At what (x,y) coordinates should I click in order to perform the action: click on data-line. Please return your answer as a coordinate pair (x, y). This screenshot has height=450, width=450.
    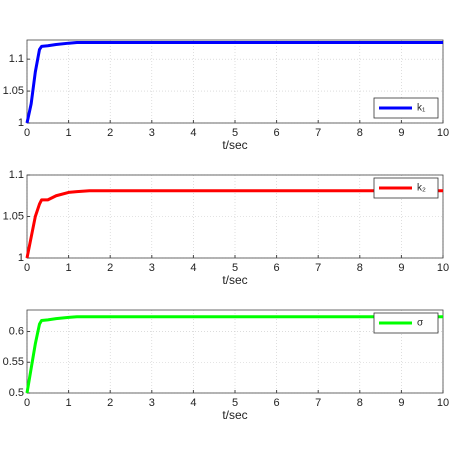
    Looking at the image, I should click on (234, 224).